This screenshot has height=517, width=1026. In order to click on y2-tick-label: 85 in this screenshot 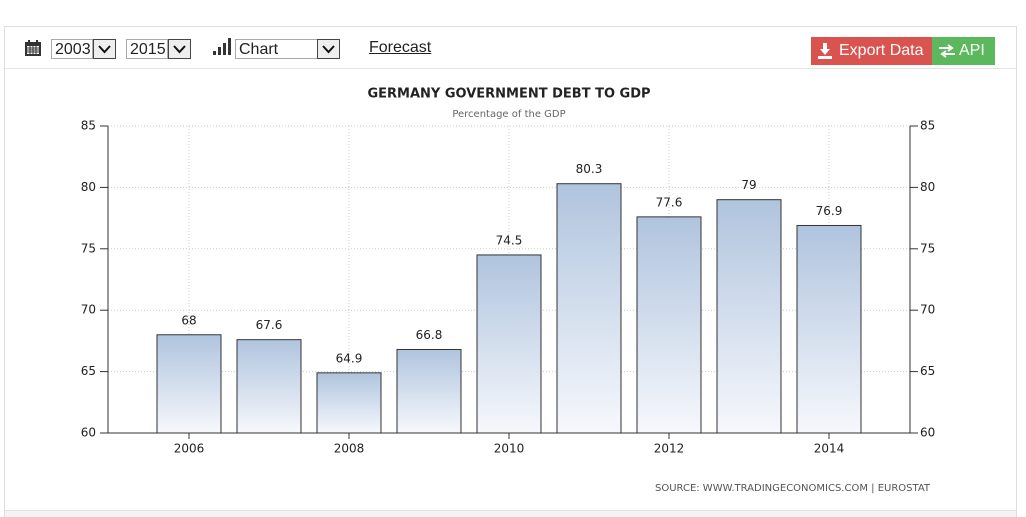, I will do `click(927, 126)`.